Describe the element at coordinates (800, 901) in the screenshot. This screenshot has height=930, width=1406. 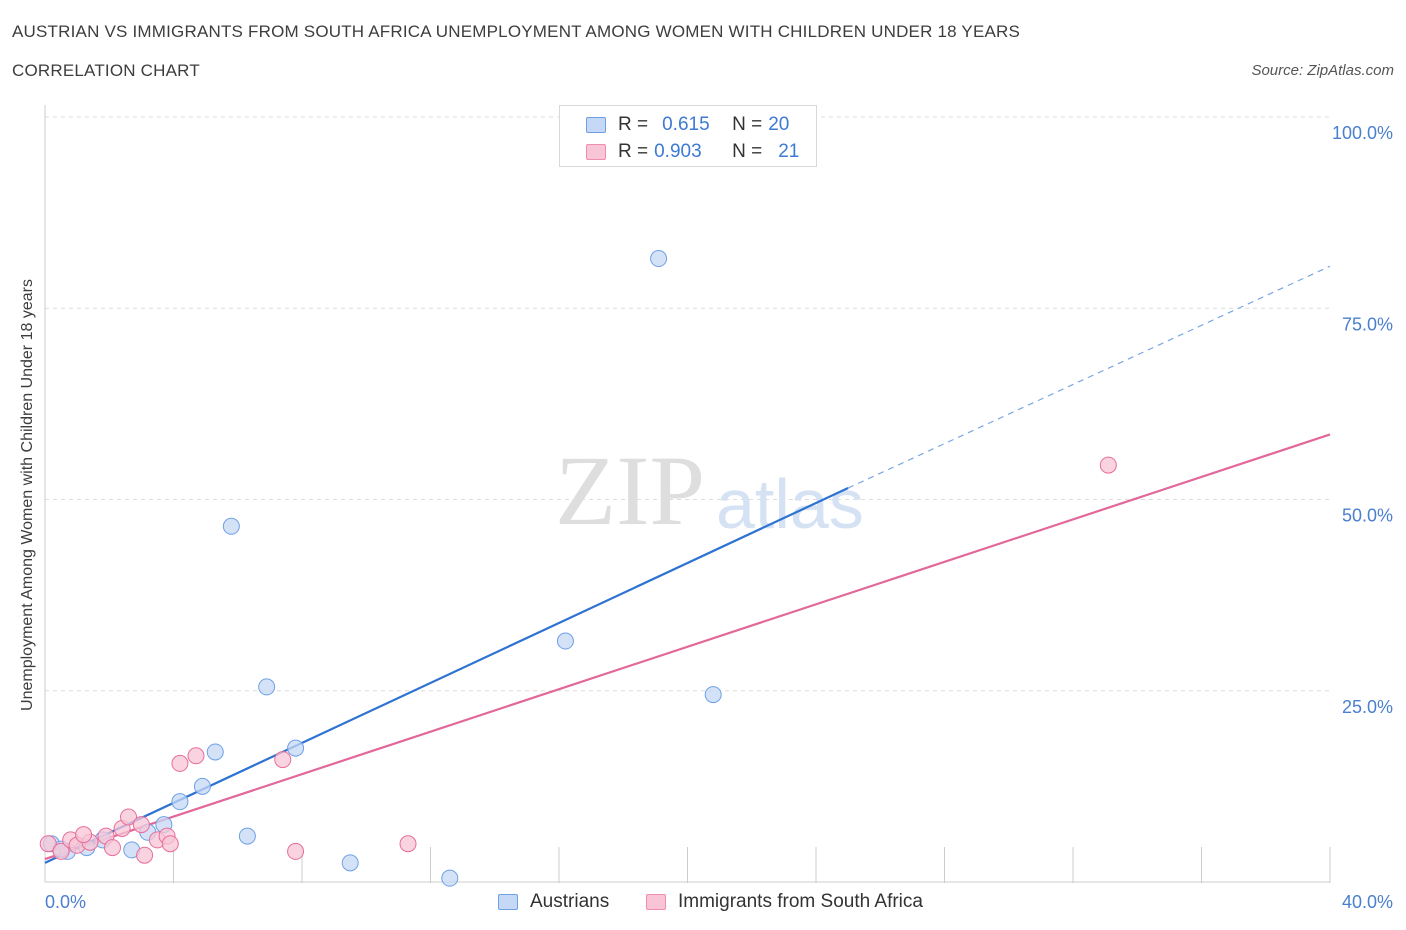
I see `south-africa-legend-label: Immigrants from South Africa` at that location.